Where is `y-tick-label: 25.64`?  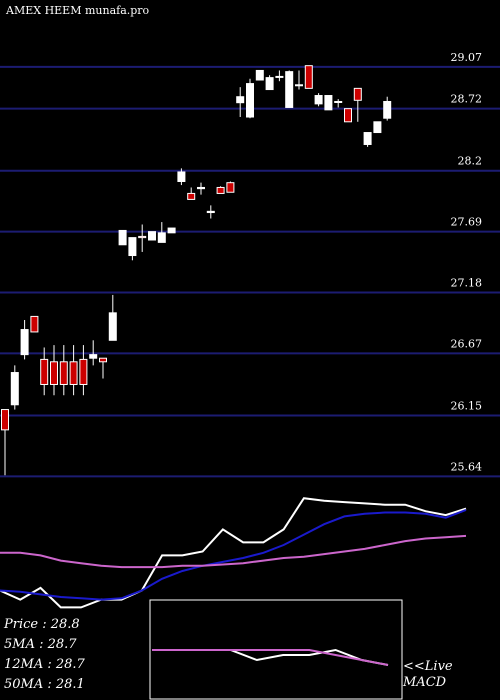
y-tick-label: 25.64 is located at coordinates (467, 466).